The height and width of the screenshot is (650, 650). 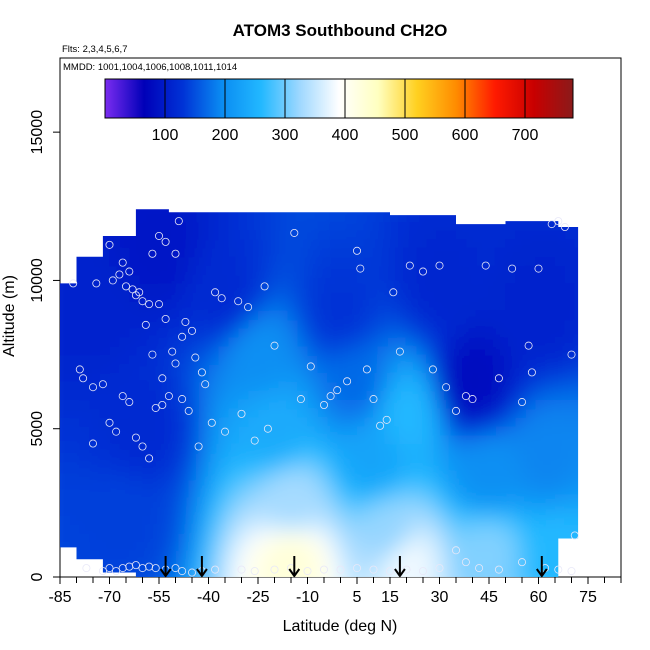 What do you see at coordinates (202, 573) in the screenshot?
I see `arrow-head` at bounding box center [202, 573].